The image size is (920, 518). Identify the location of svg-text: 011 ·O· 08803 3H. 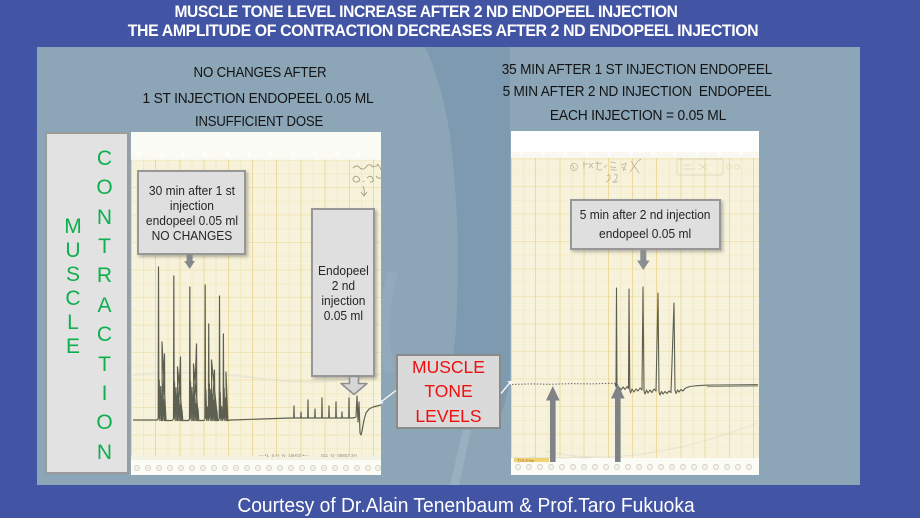
(339, 455).